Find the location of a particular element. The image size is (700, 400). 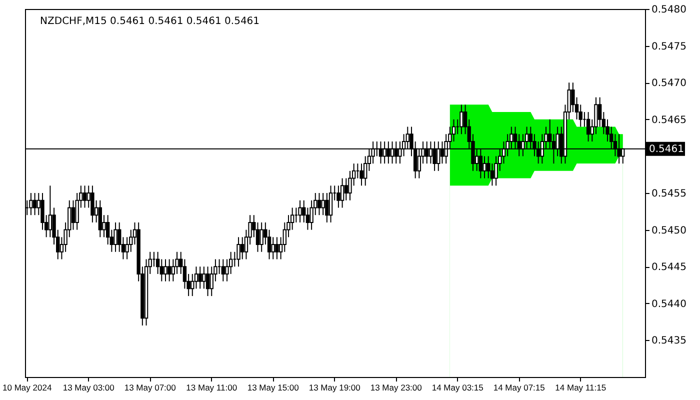

x-tick-label: 14 May 03:15 is located at coordinates (458, 387).